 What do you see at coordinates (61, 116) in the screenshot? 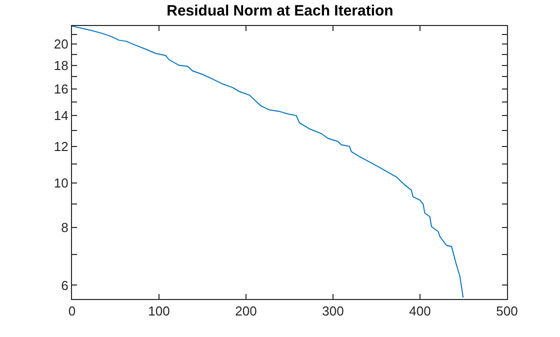
I see `y-tick-label: 14` at bounding box center [61, 116].